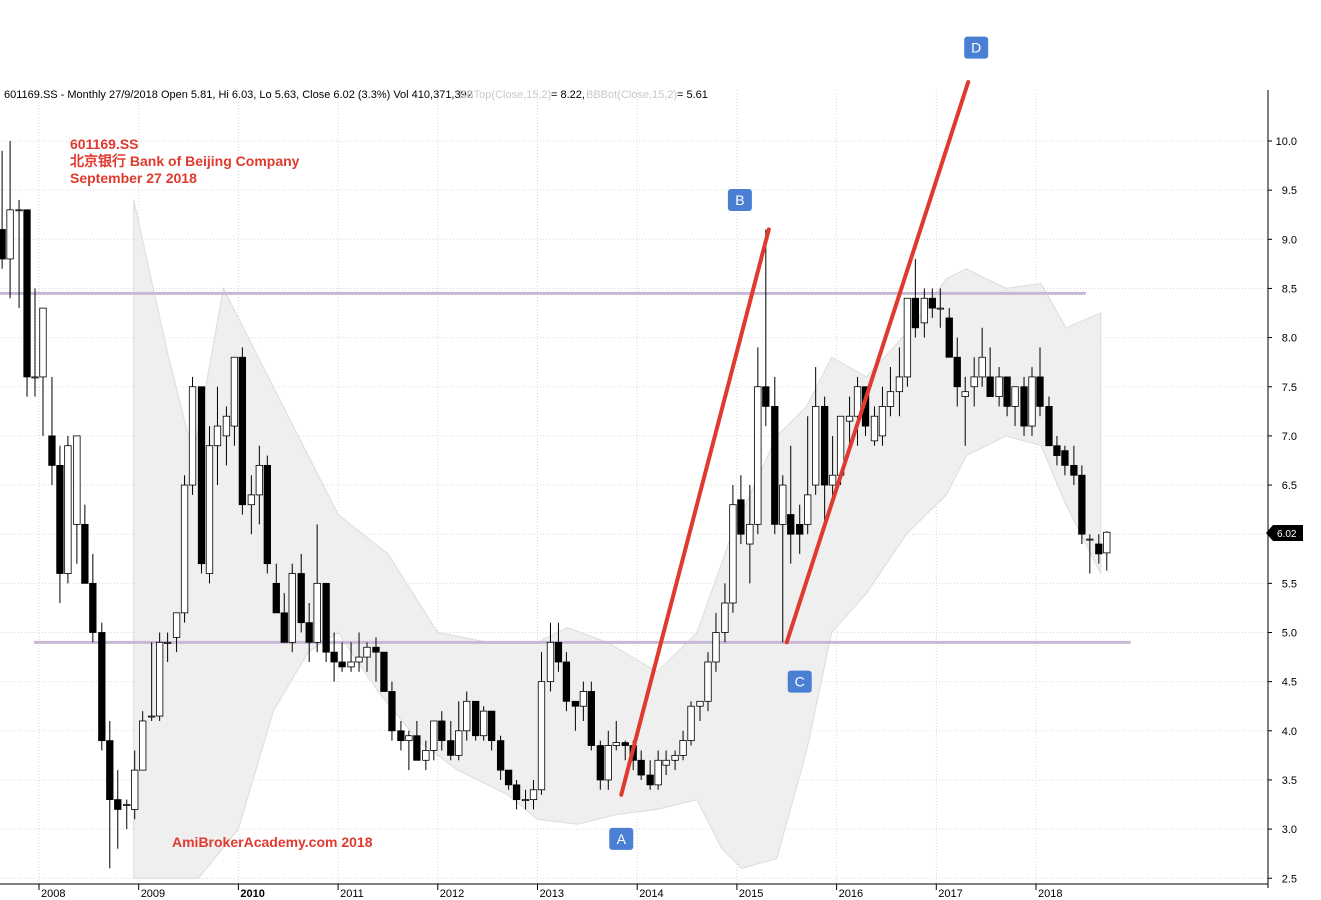 The width and height of the screenshot is (1321, 900). I want to click on point-label-b: B, so click(739, 199).